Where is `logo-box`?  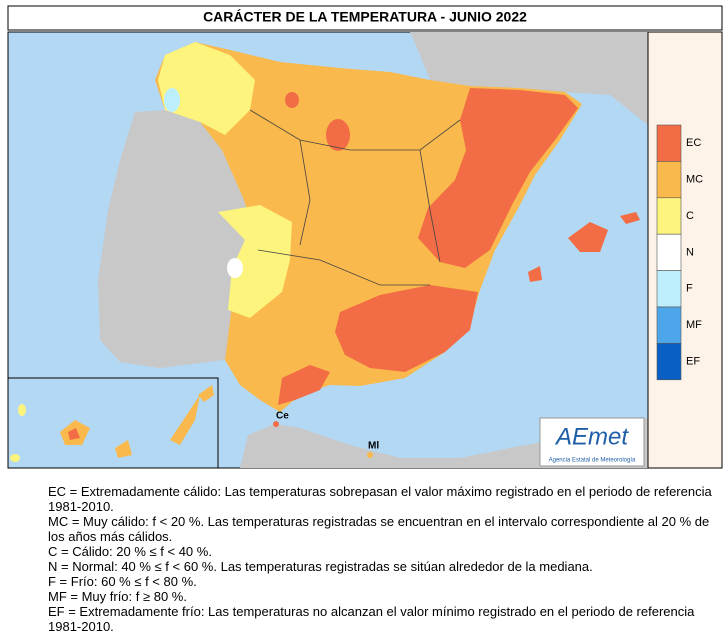 logo-box is located at coordinates (592, 442).